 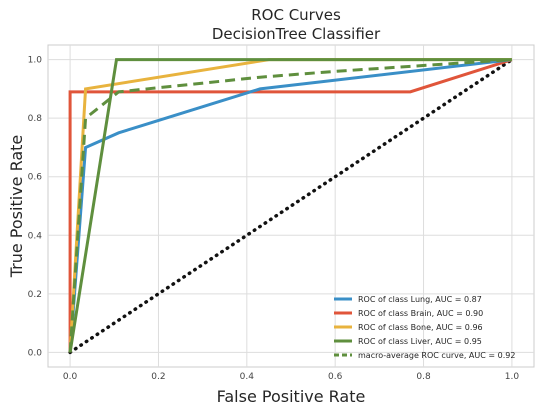 I want to click on x-tick-label: 0.6, so click(x=335, y=377).